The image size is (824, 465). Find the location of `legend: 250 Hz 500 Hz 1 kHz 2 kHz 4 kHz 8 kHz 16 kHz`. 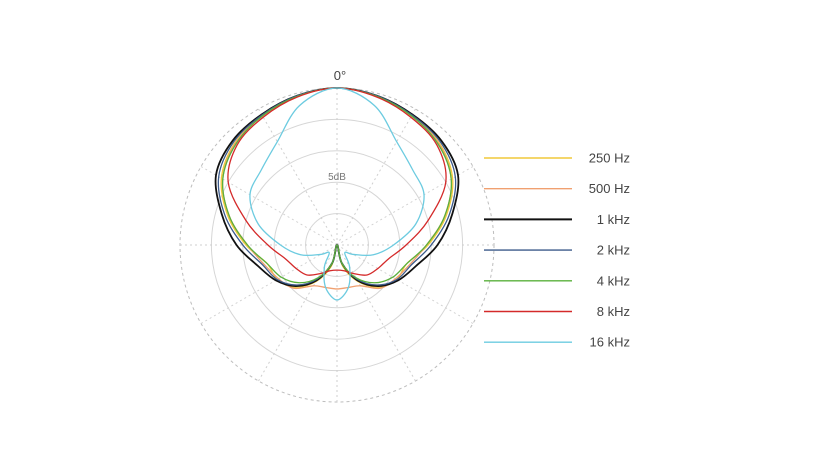

legend: 250 Hz 500 Hz 1 kHz 2 kHz 4 kHz 8 kHz 16 kHz is located at coordinates (557, 250).